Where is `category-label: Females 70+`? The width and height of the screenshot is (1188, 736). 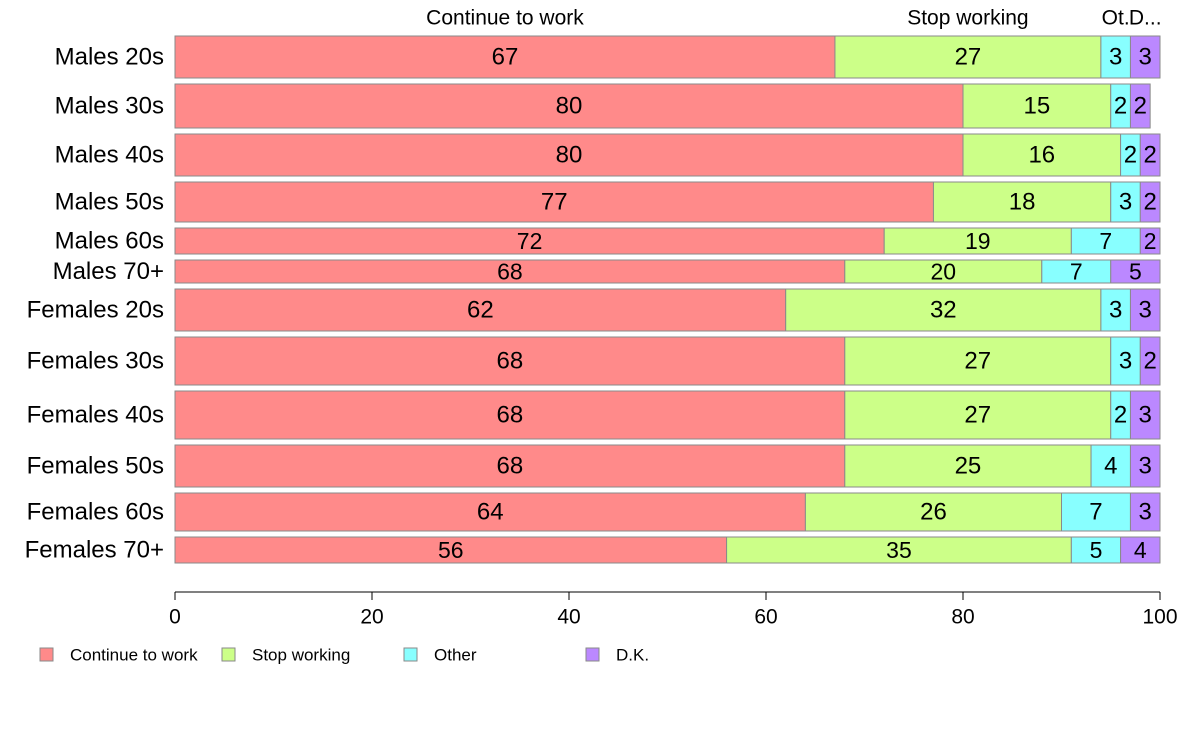 category-label: Females 70+ is located at coordinates (94, 550).